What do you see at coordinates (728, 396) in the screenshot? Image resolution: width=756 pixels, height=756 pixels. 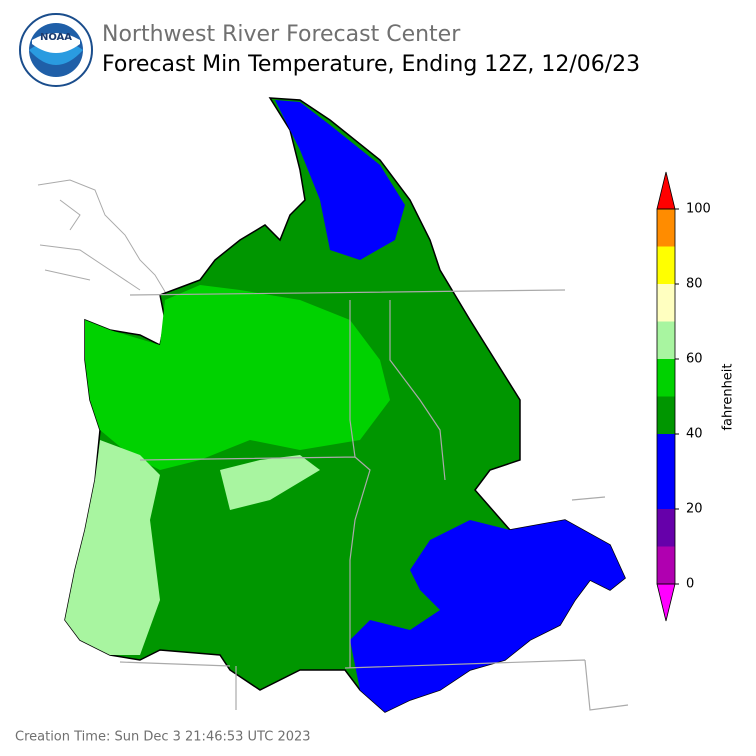 I see `colorbar-label: fahrenheit` at bounding box center [728, 396].